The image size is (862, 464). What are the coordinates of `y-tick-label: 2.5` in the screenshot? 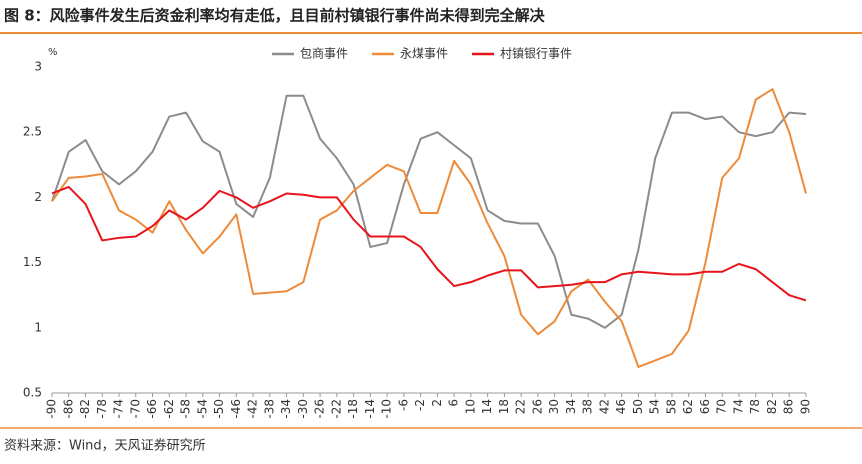 It's located at (32, 132).